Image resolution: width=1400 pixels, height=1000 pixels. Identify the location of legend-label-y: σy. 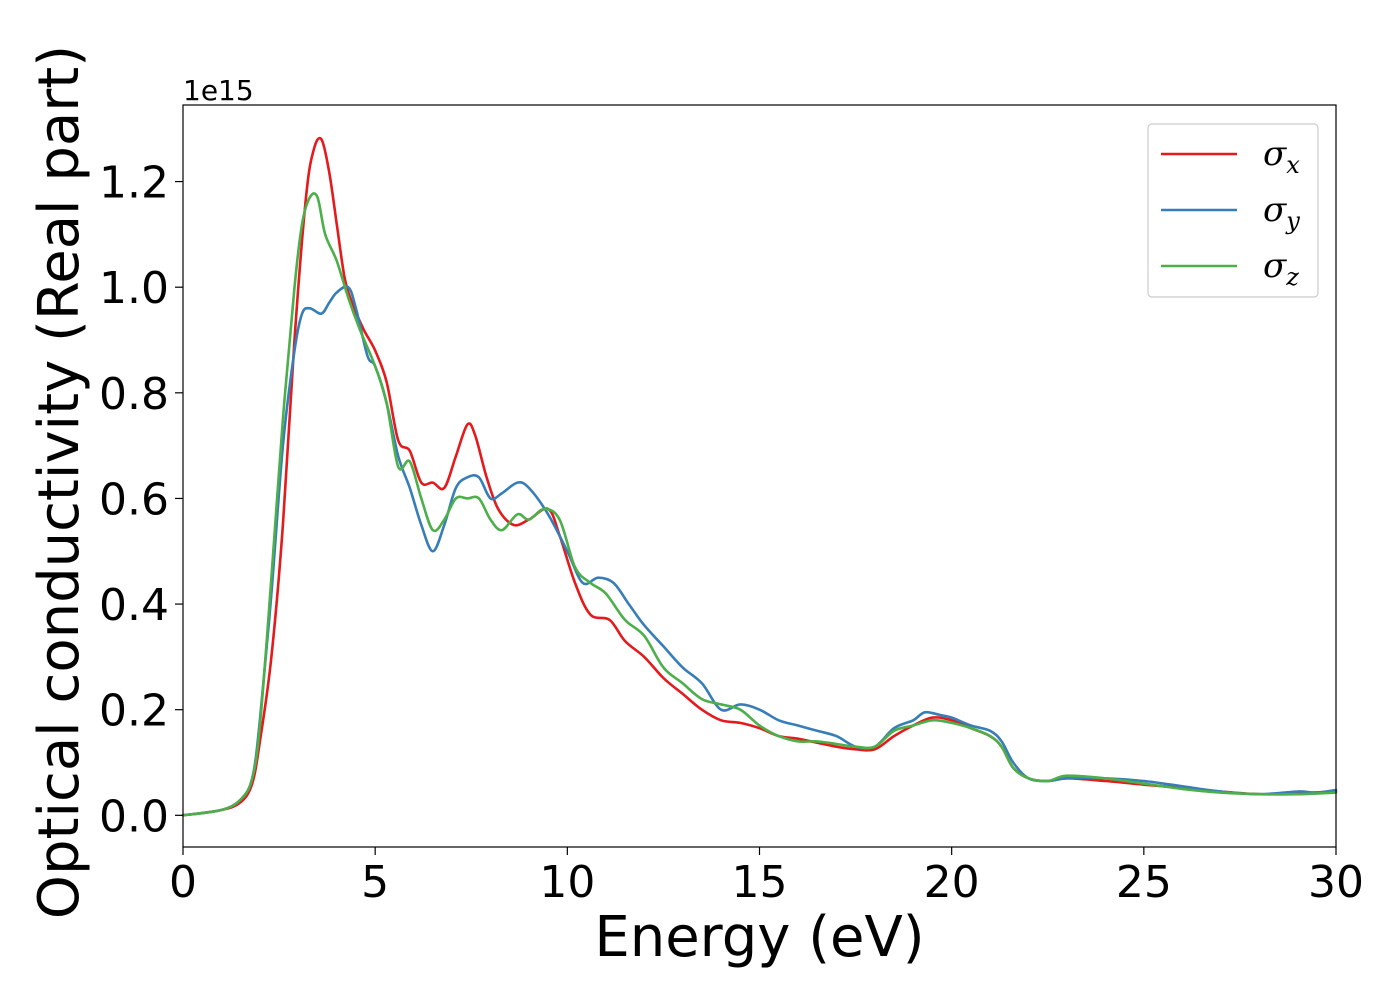
(1281, 212).